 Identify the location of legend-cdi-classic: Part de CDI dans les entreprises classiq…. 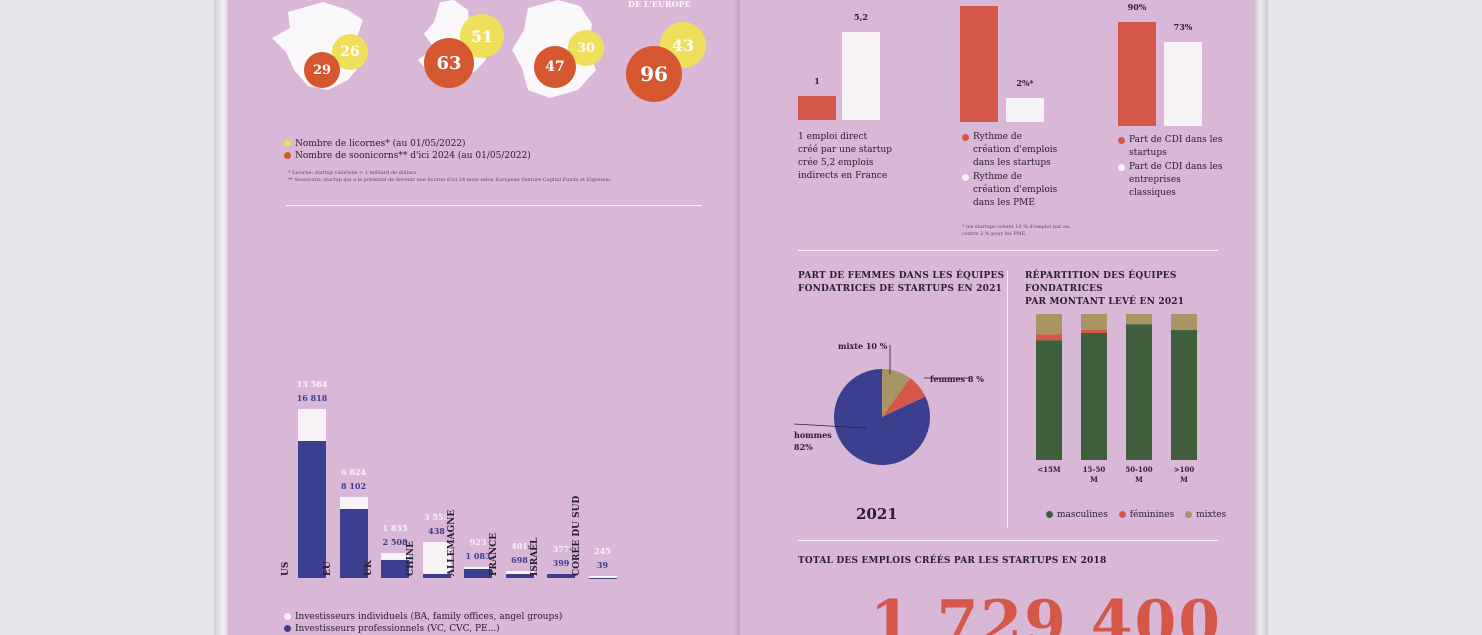
(1173, 180).